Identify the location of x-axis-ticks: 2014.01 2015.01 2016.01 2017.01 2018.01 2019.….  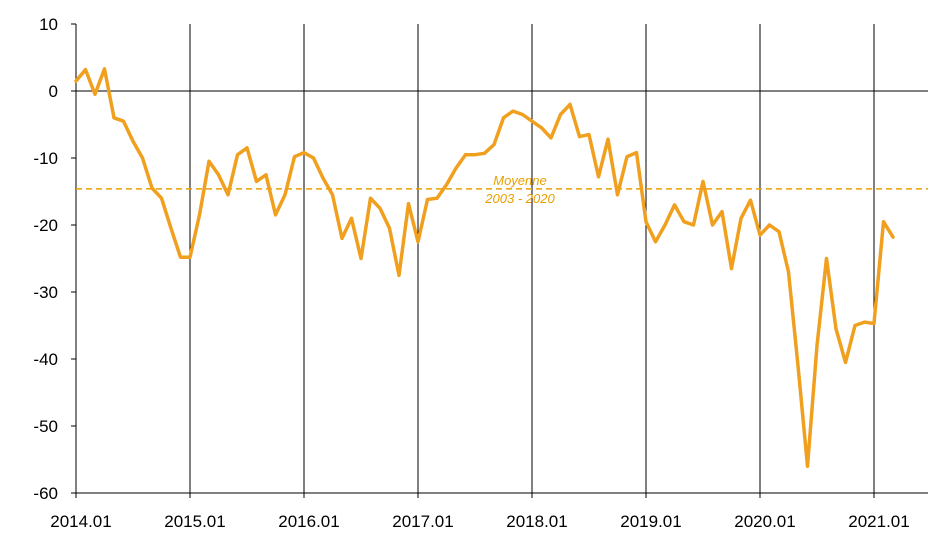
(480, 512).